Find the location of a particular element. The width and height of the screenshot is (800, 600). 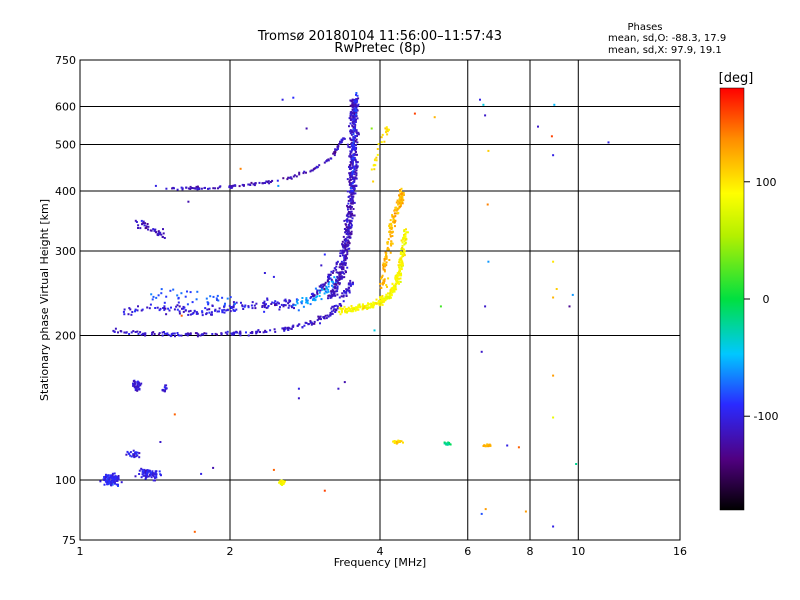

y-tick-label: 200 is located at coordinates (65, 336).